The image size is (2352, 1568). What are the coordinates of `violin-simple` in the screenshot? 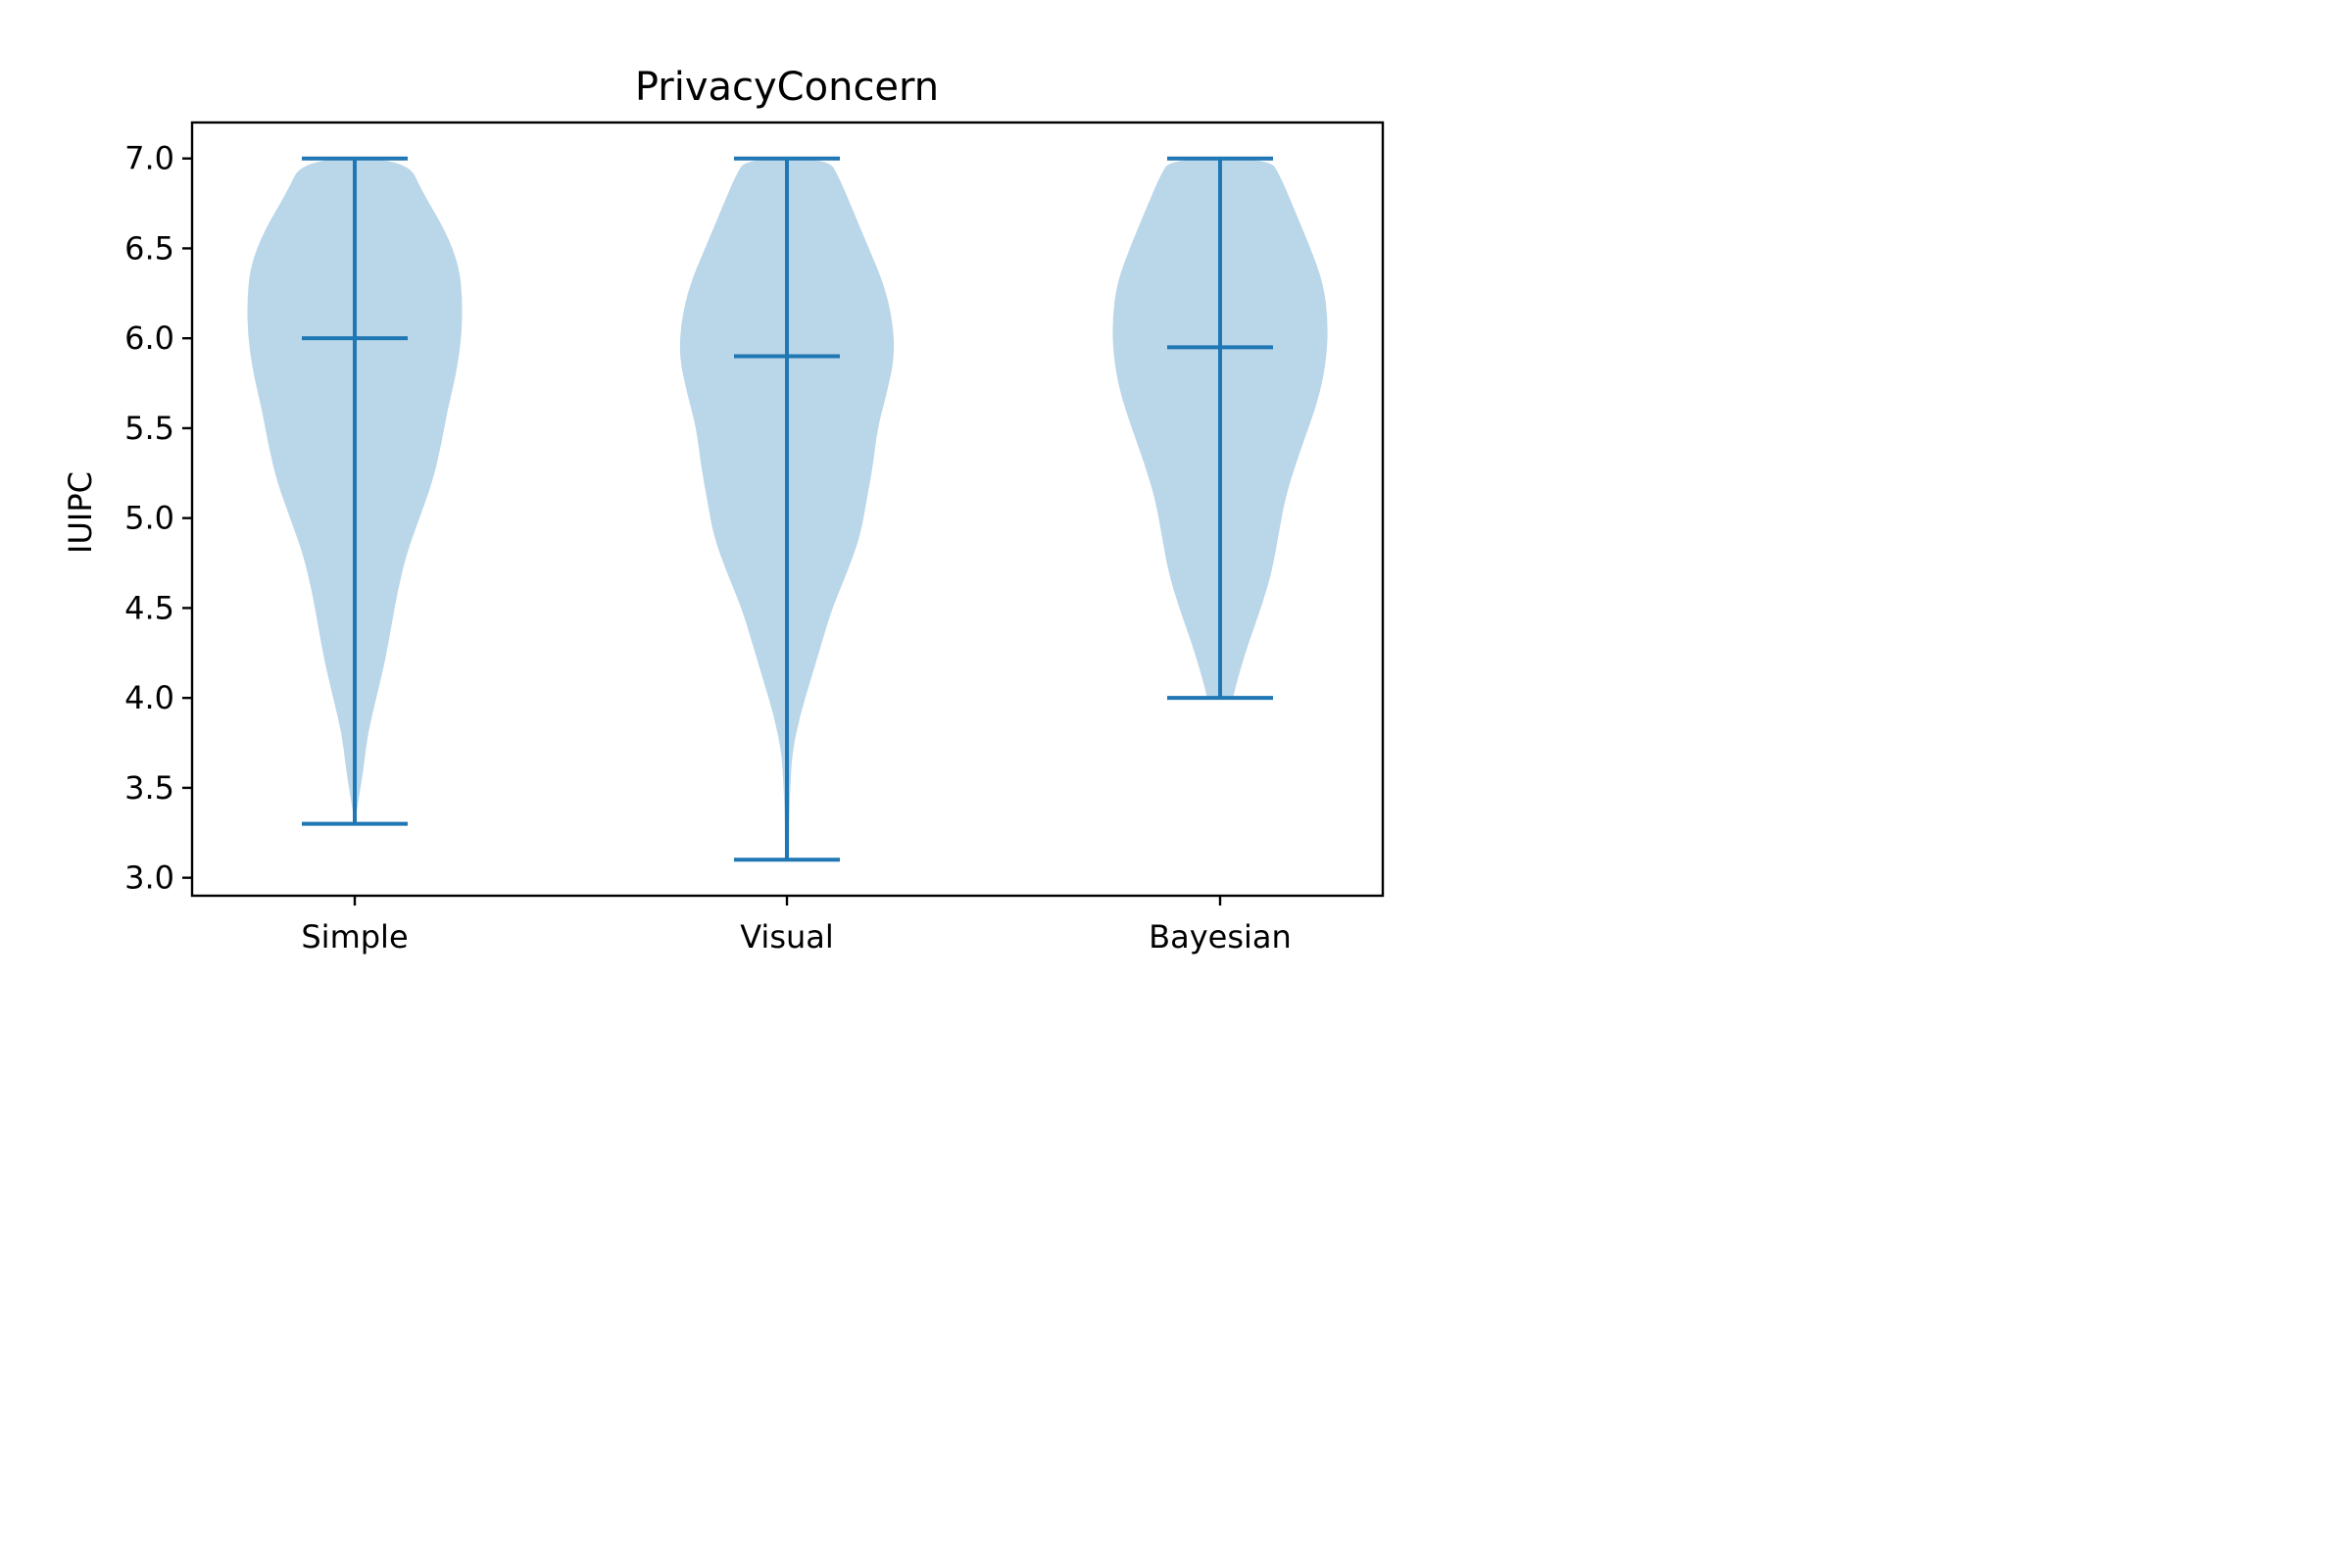 It's located at (354, 491).